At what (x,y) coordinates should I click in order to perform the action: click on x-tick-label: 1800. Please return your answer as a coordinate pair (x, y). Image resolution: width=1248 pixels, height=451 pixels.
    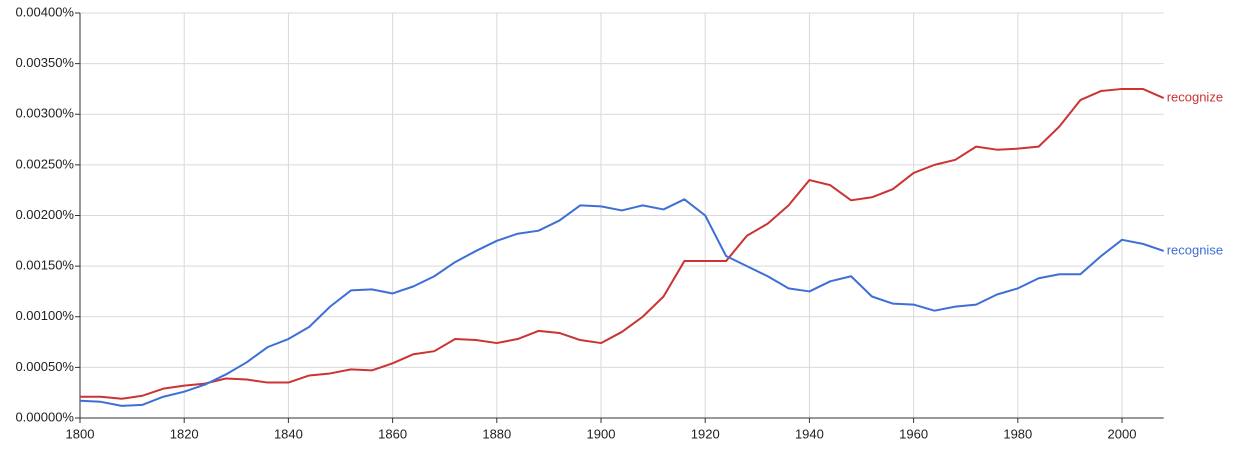
    Looking at the image, I should click on (80, 433).